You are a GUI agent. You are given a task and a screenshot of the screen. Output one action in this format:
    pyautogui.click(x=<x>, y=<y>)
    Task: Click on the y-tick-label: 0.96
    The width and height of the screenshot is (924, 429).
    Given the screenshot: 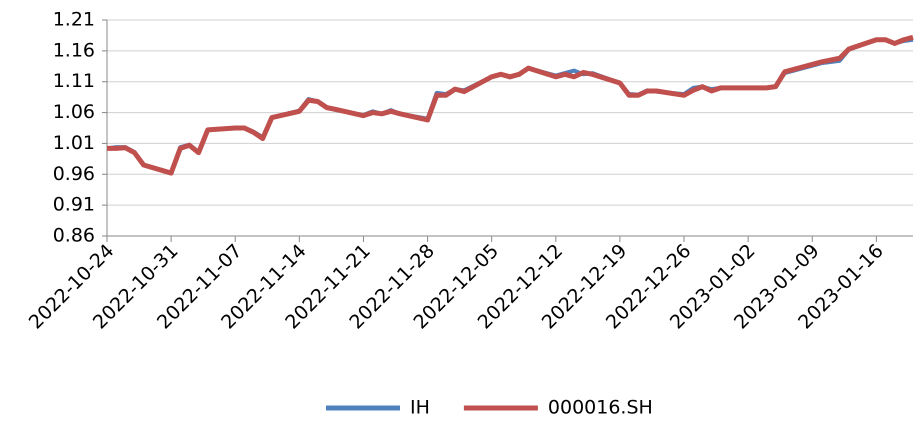 What is the action you would take?
    pyautogui.click(x=74, y=174)
    